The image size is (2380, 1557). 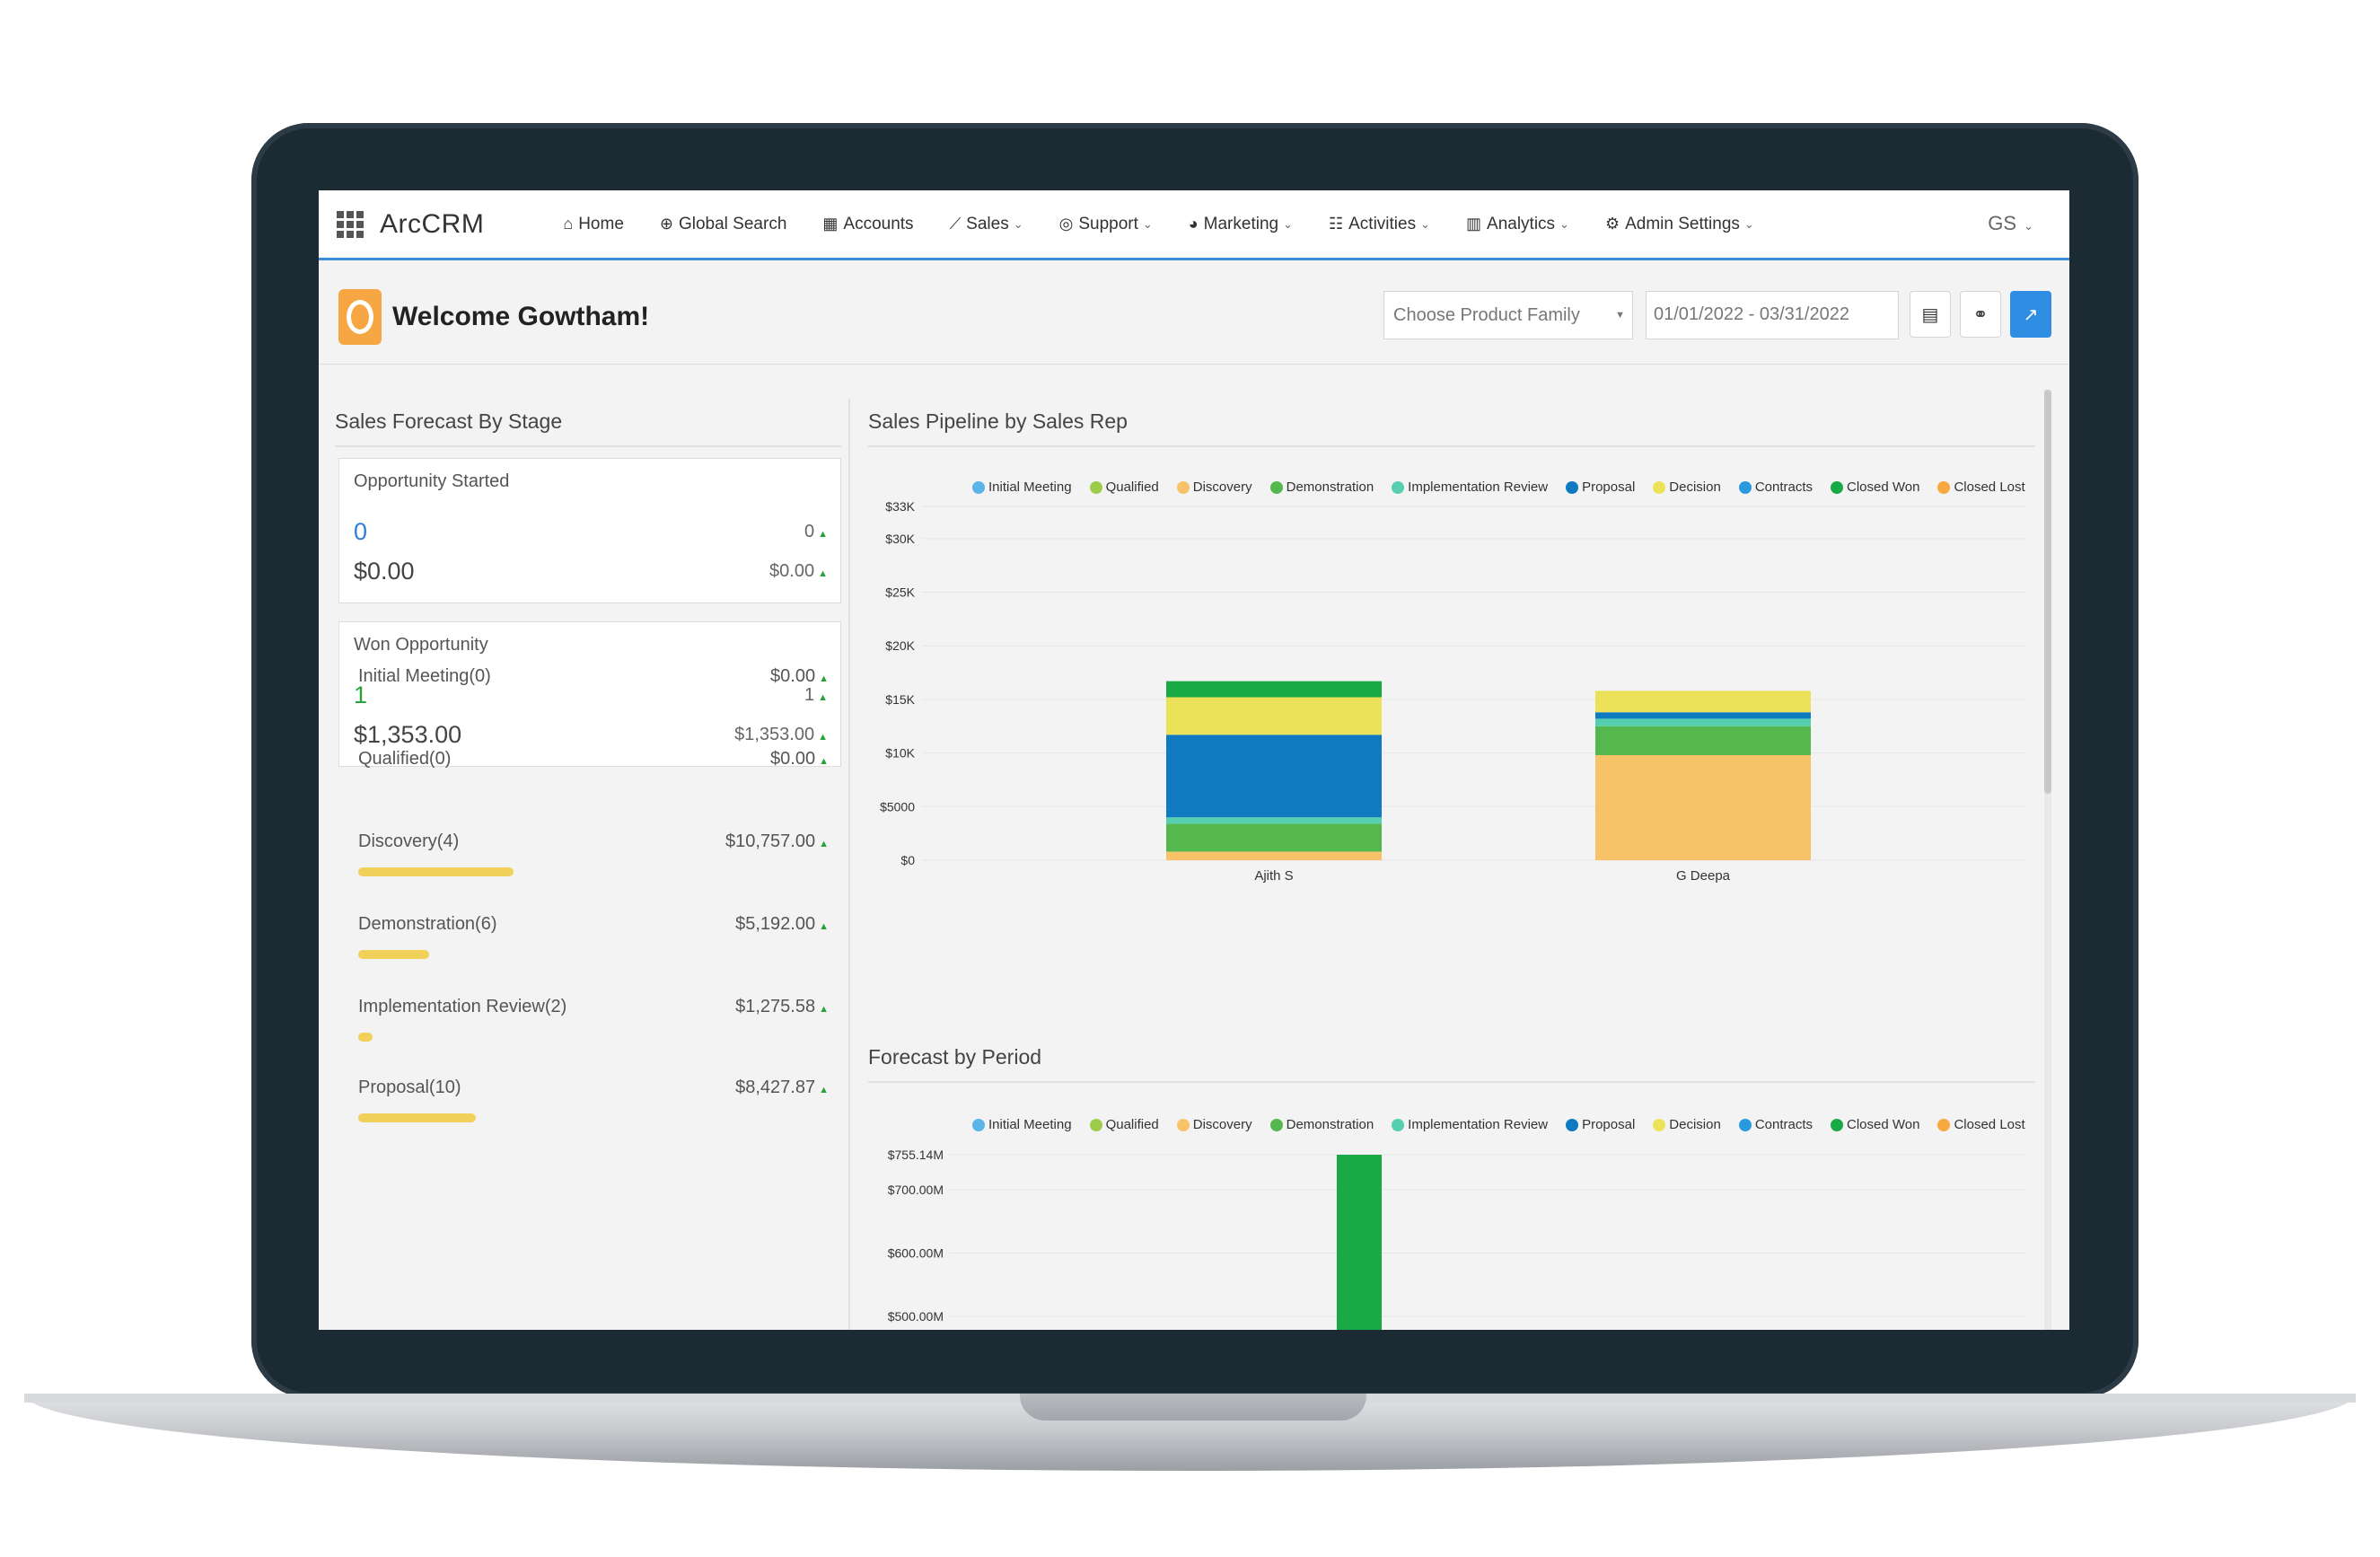 What do you see at coordinates (593, 858) in the screenshot?
I see `stage-row: Discovery(4) $10,757.00 ▲` at bounding box center [593, 858].